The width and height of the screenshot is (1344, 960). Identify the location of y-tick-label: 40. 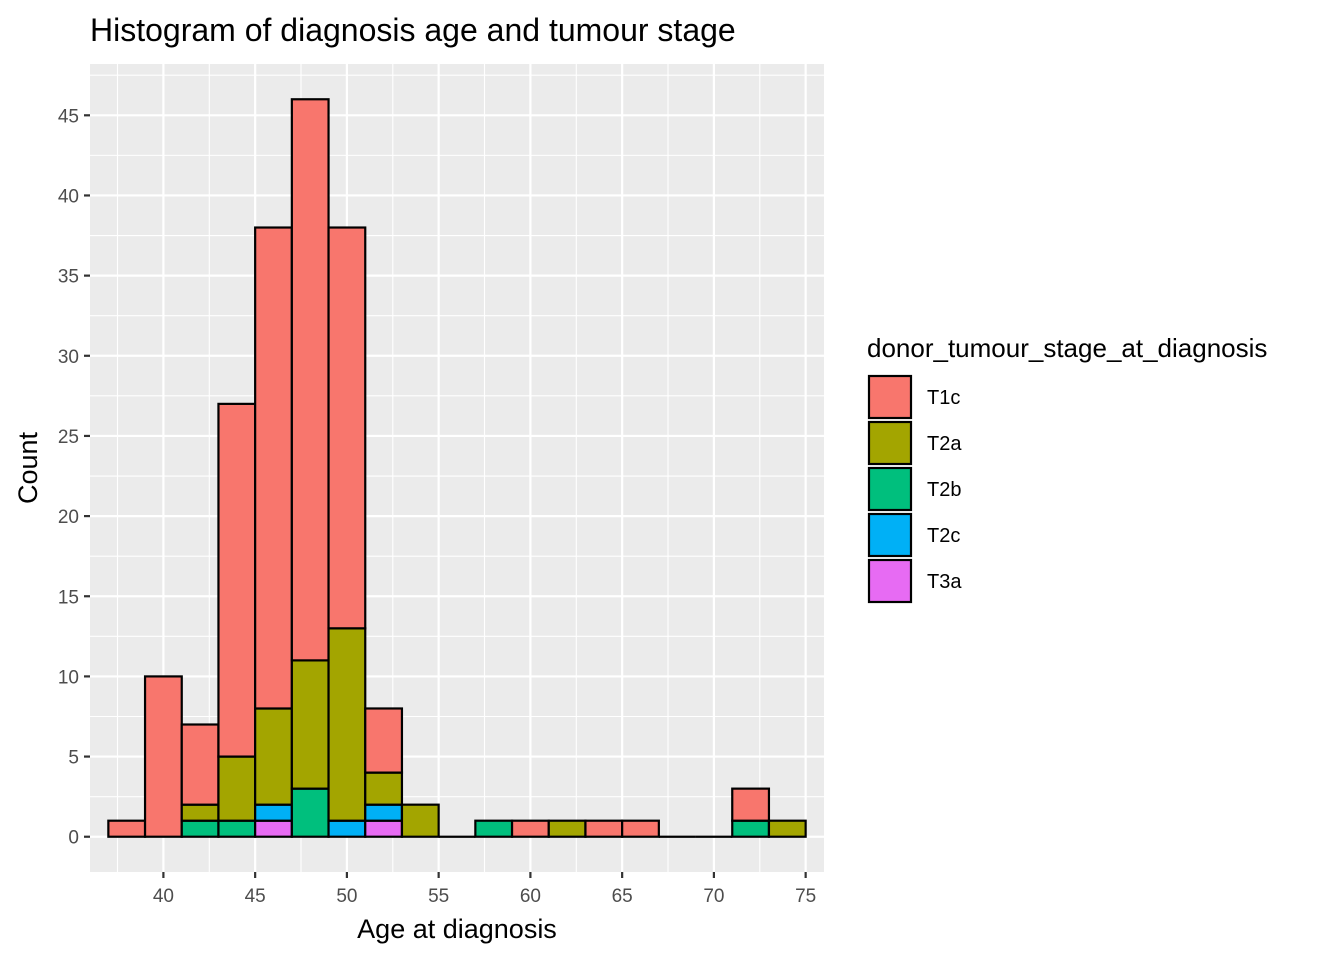
(68, 196).